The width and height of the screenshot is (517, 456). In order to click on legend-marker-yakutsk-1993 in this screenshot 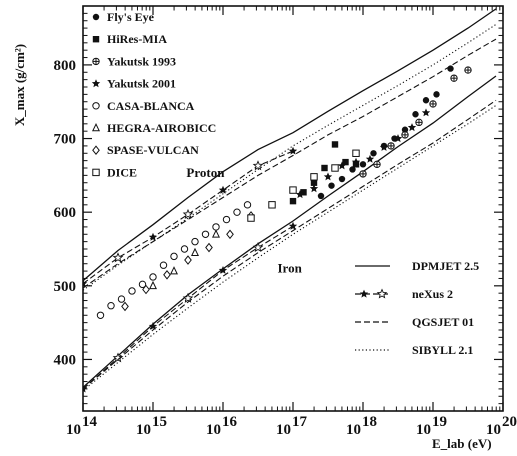, I will do `click(96, 61)`.